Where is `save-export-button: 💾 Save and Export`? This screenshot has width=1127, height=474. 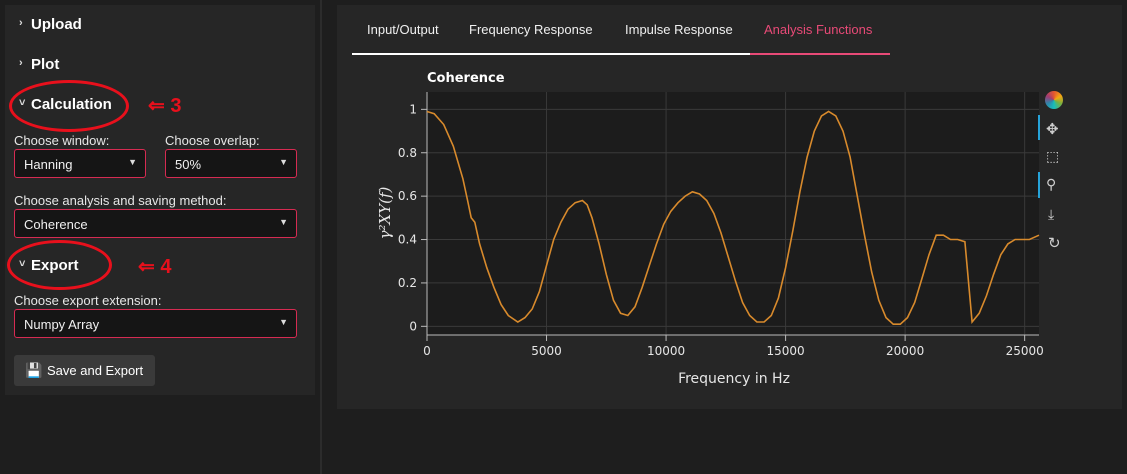 save-export-button: 💾 Save and Export is located at coordinates (84, 370).